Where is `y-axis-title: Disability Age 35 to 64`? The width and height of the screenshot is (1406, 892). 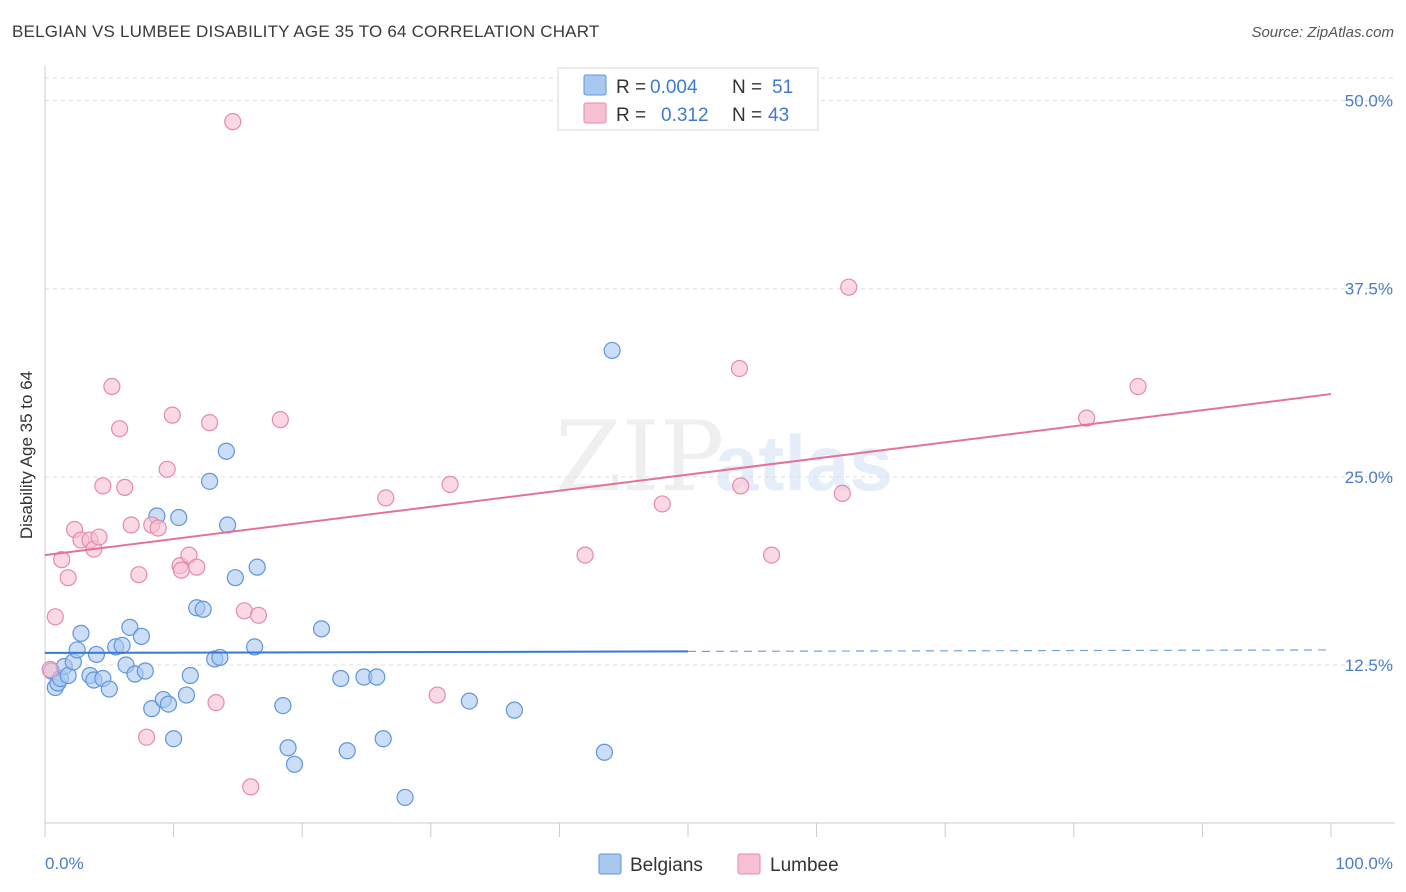 y-axis-title: Disability Age 35 to 64 is located at coordinates (26, 455).